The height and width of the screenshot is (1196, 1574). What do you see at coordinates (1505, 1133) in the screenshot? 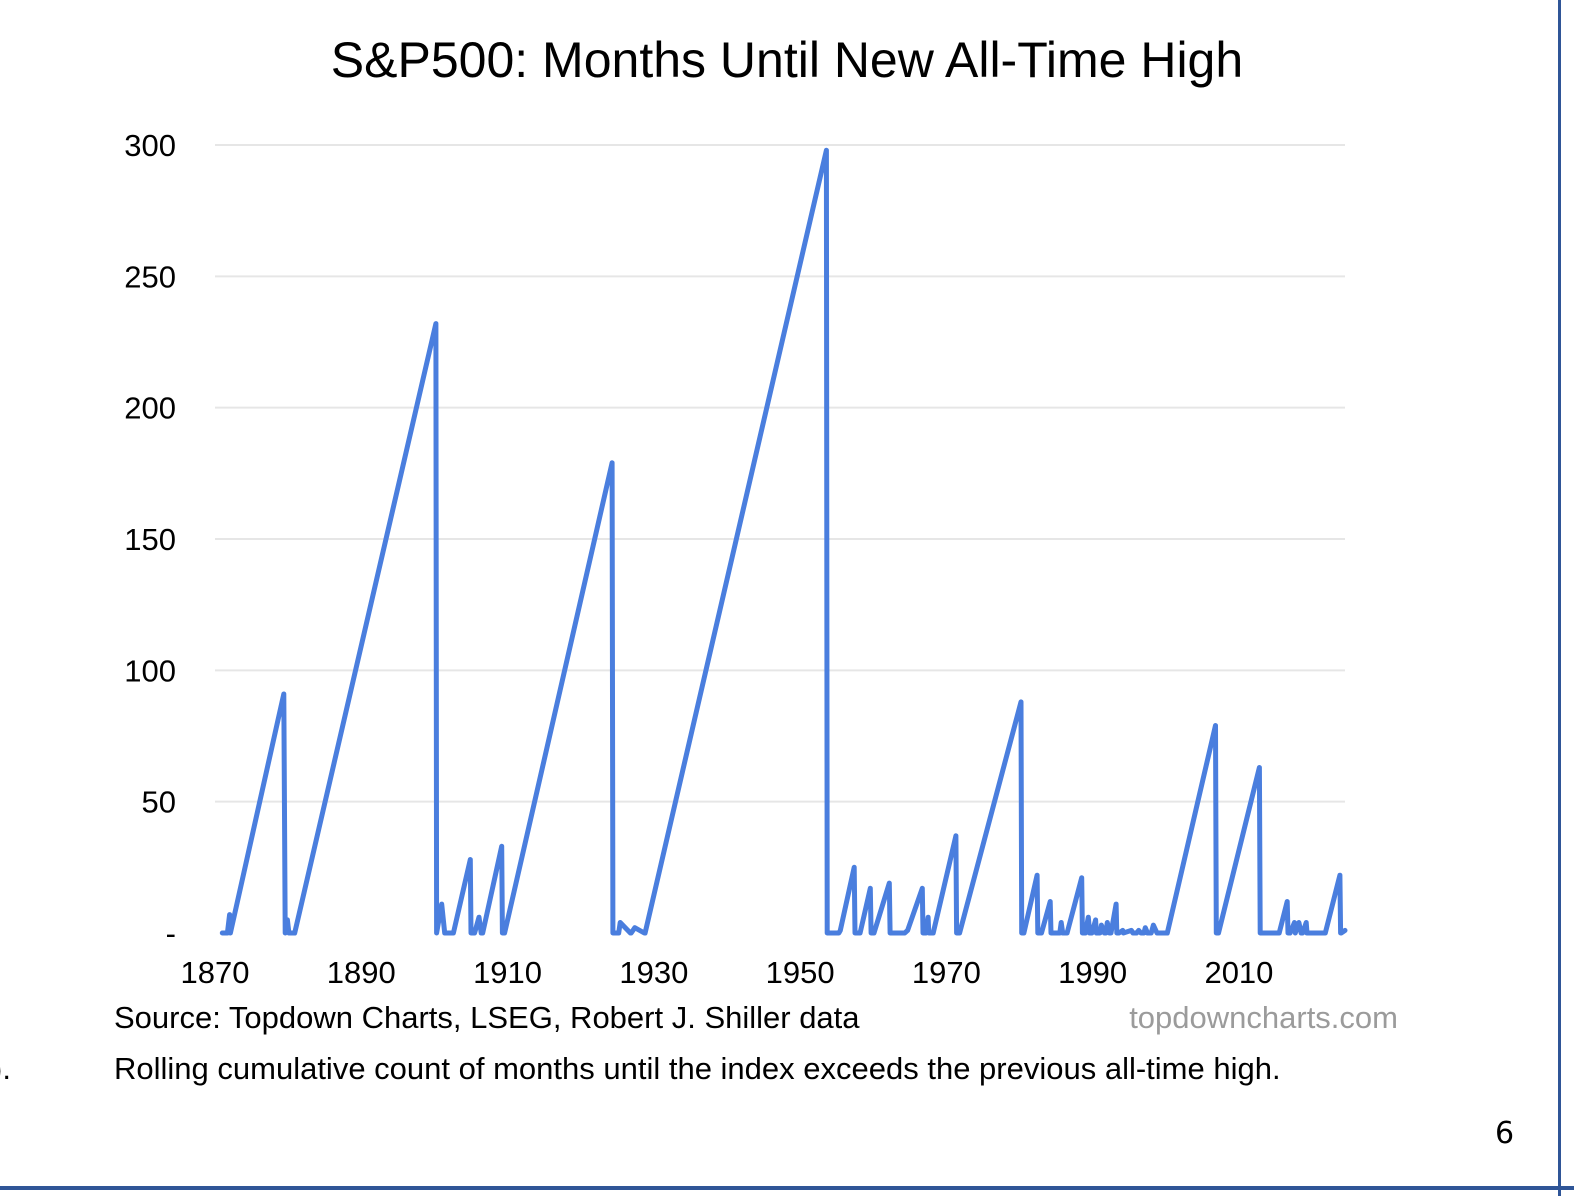
I see `page-number: 6` at bounding box center [1505, 1133].